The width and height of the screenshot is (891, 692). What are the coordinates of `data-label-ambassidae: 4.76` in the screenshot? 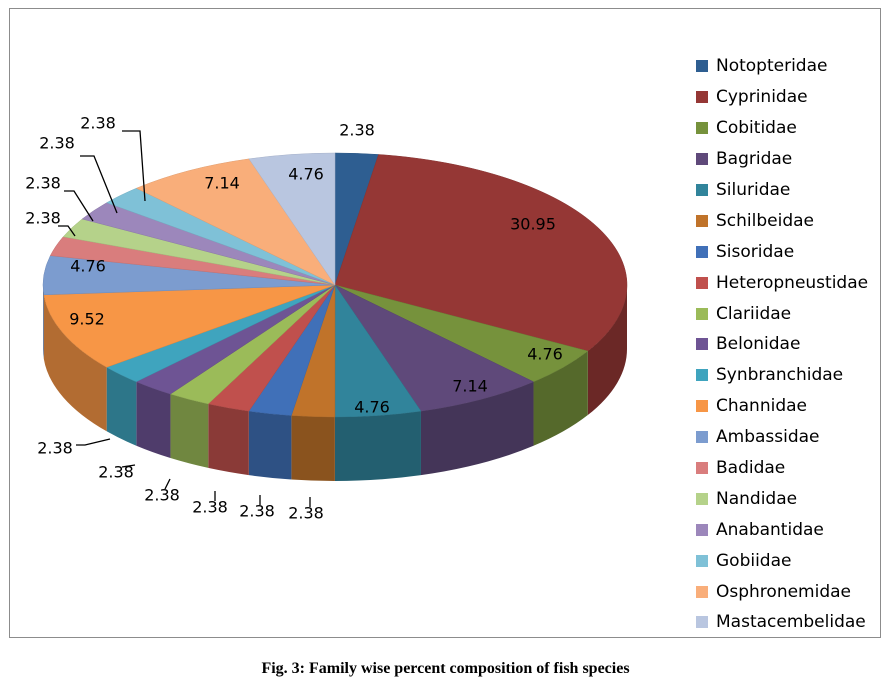 It's located at (88, 266).